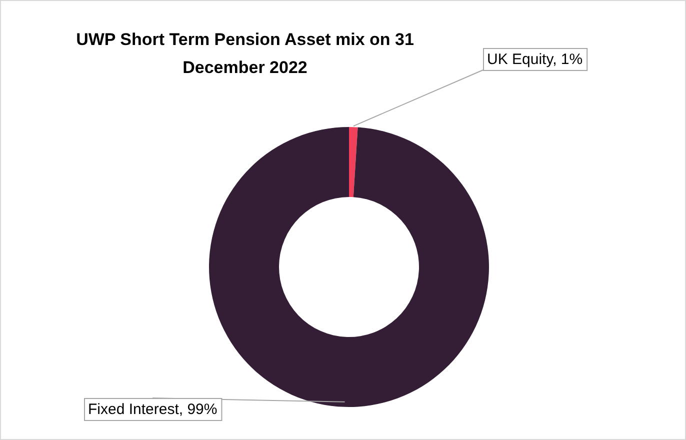  I want to click on slice-label: Fixed Interest, 99%, so click(153, 409).